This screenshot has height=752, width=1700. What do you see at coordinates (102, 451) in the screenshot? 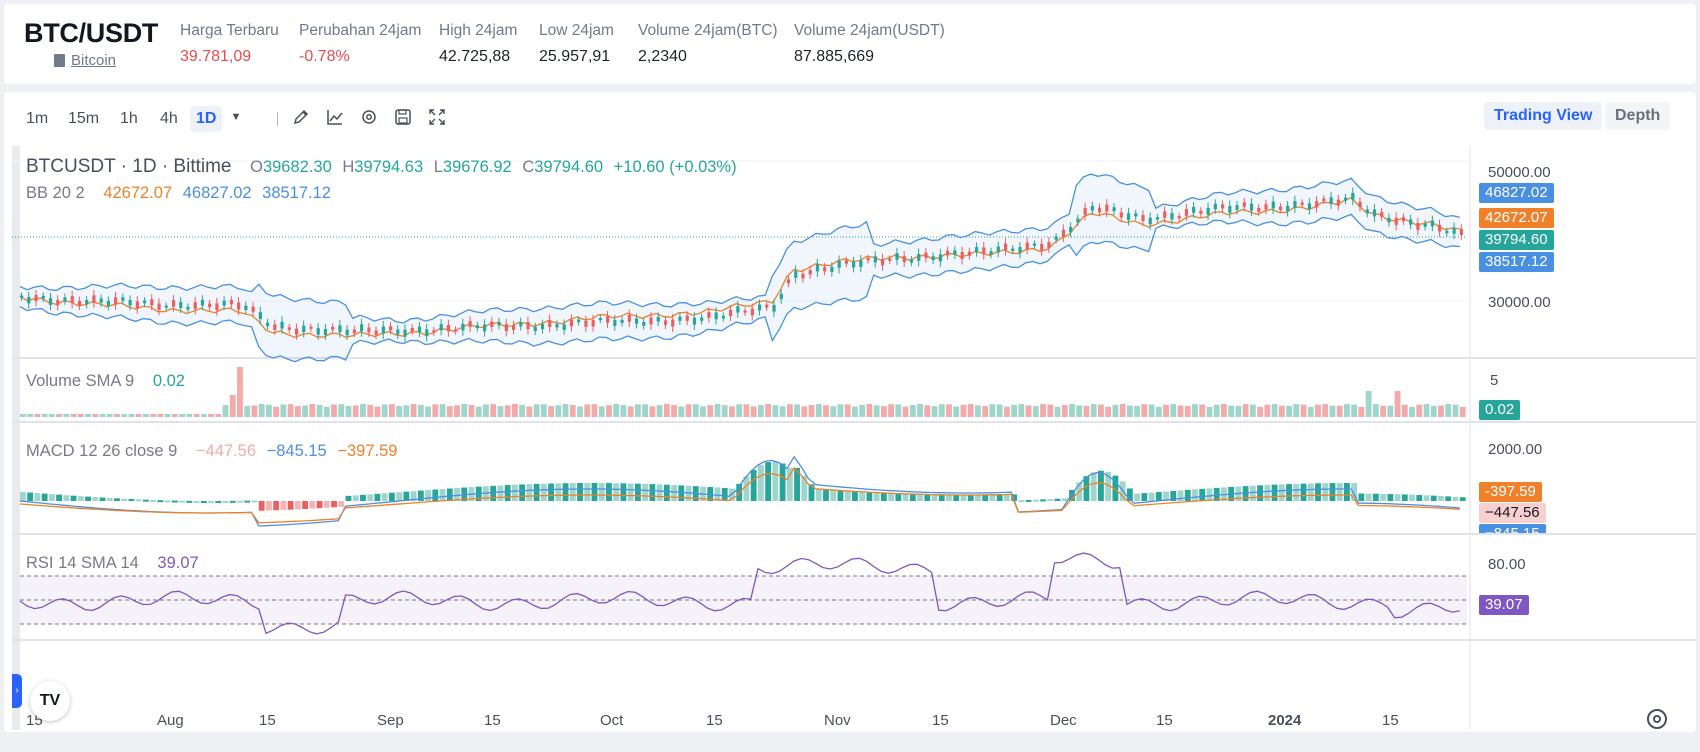
I see `macd-label: MACD 12 26 close 9` at bounding box center [102, 451].